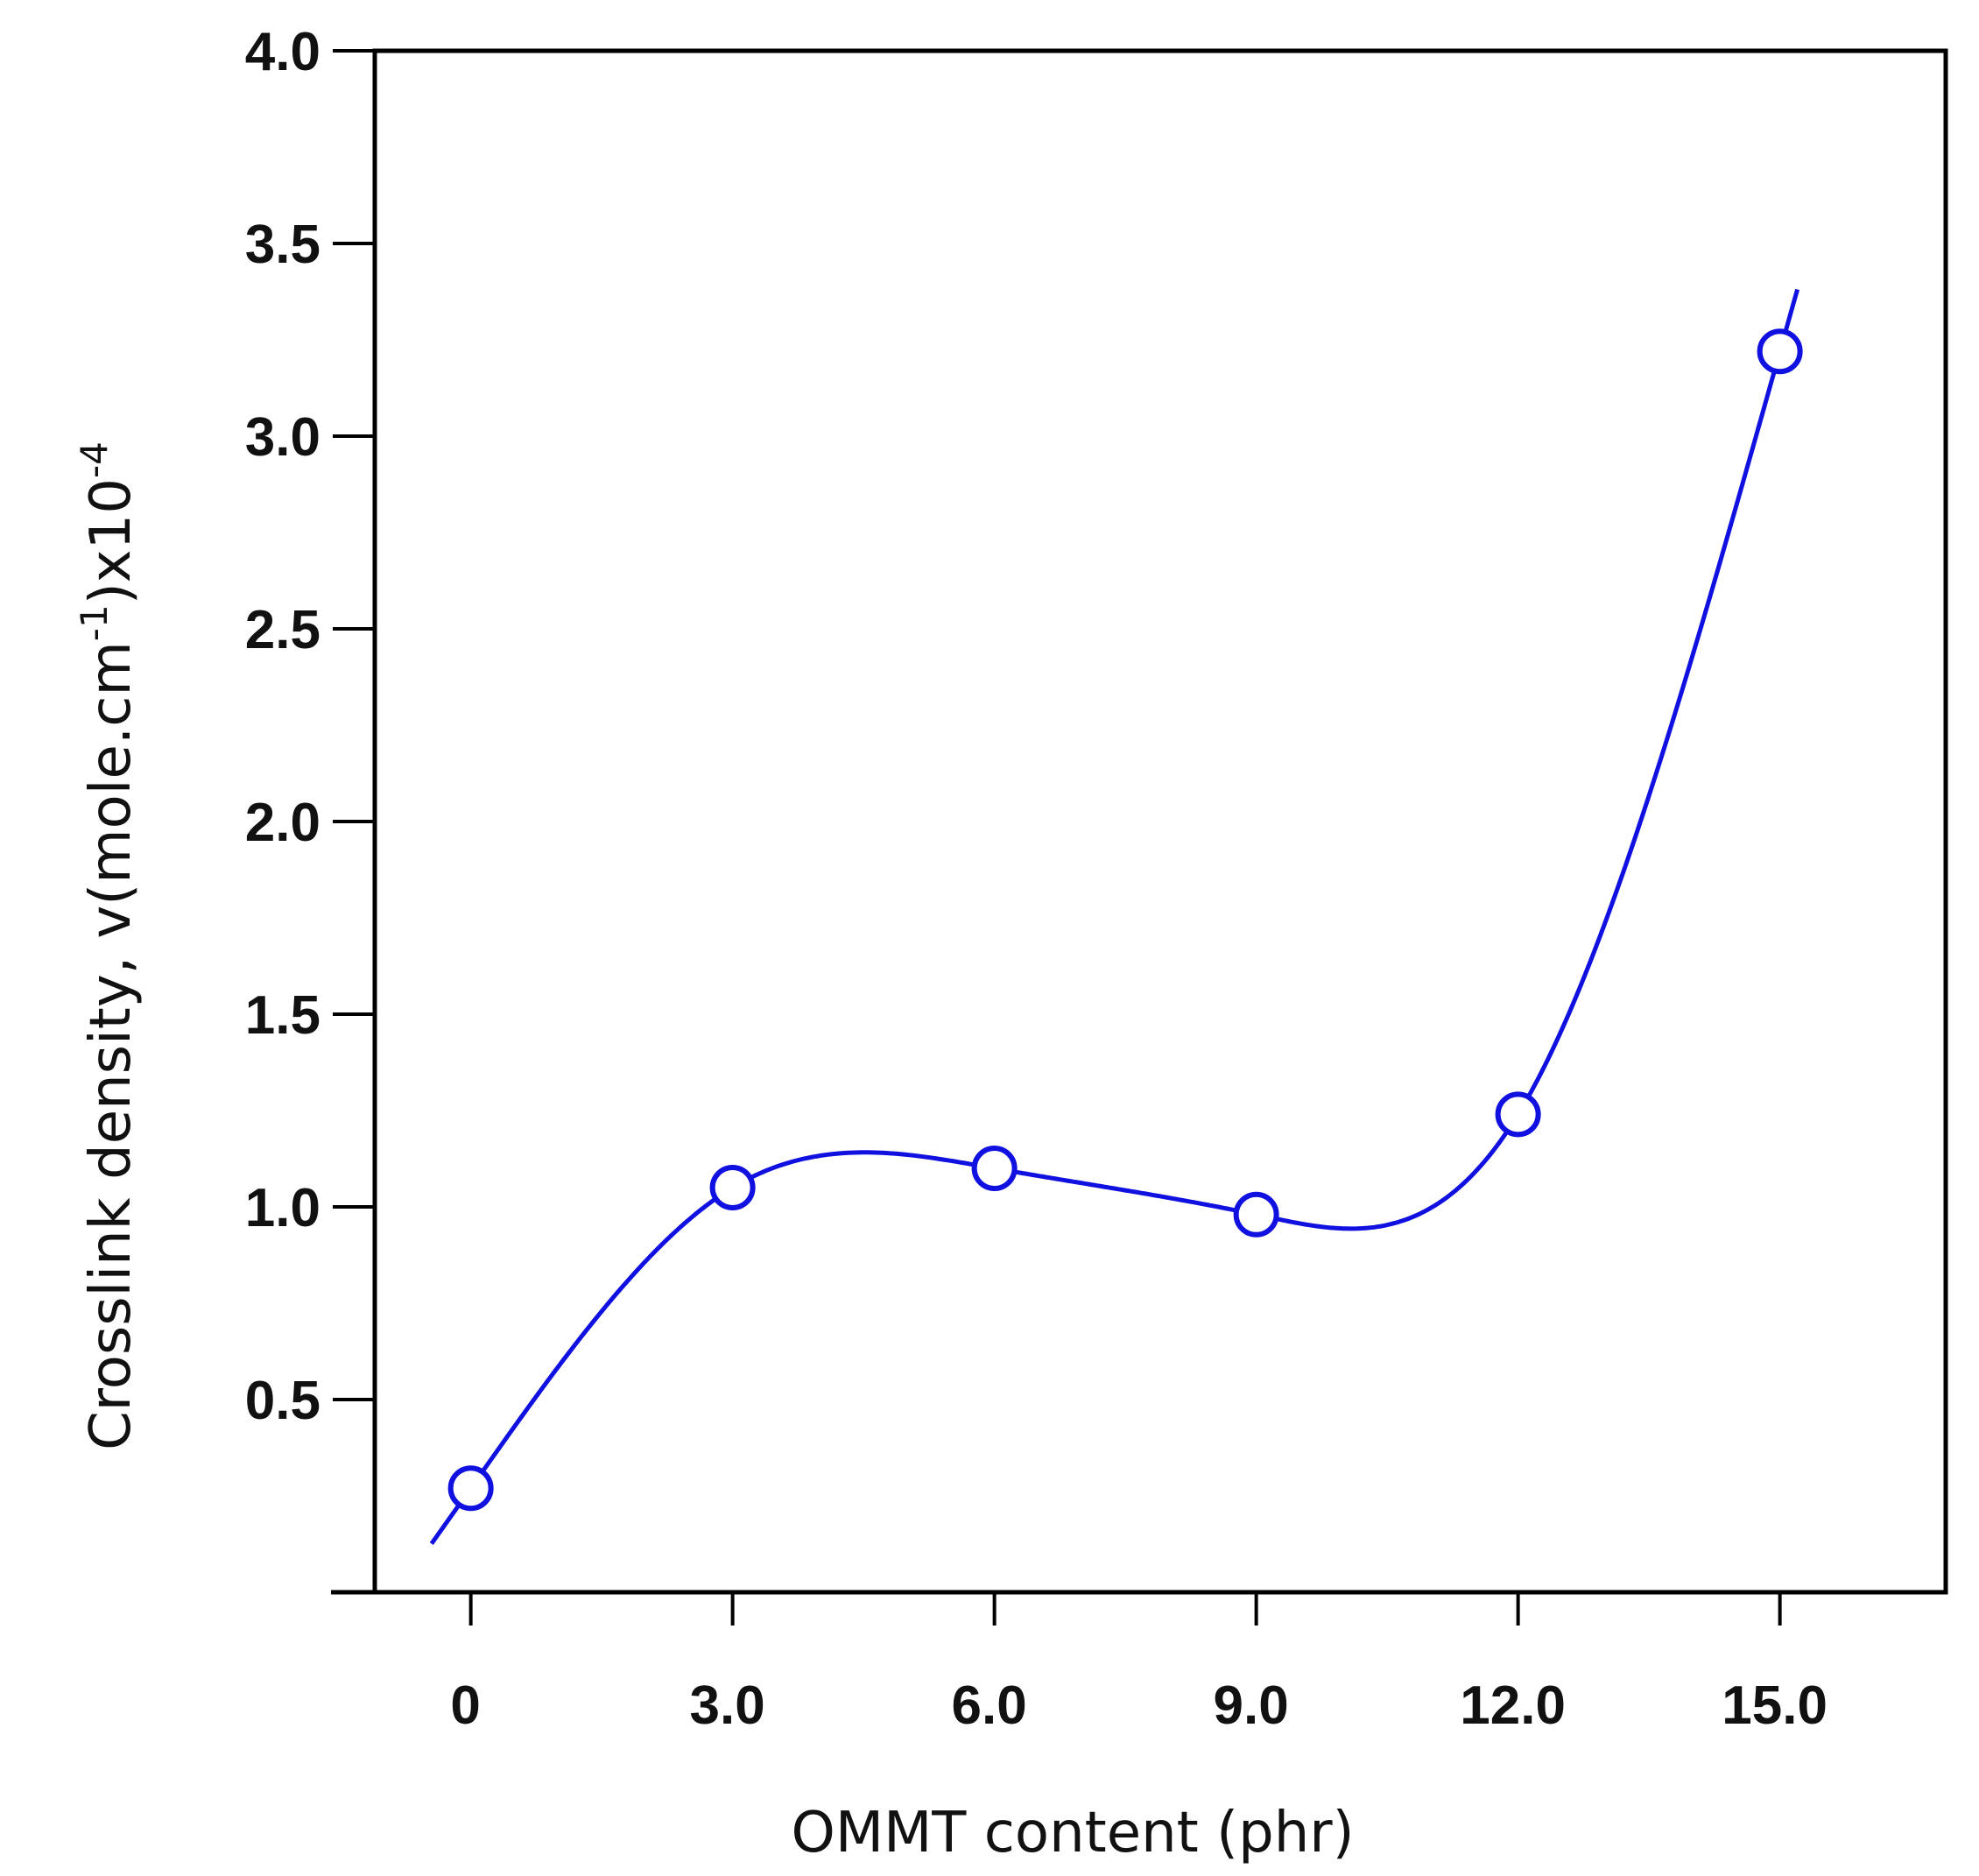 This screenshot has width=1979, height=1876. Describe the element at coordinates (94, 460) in the screenshot. I see `y-axis-title-scale-exponent: -4` at that location.